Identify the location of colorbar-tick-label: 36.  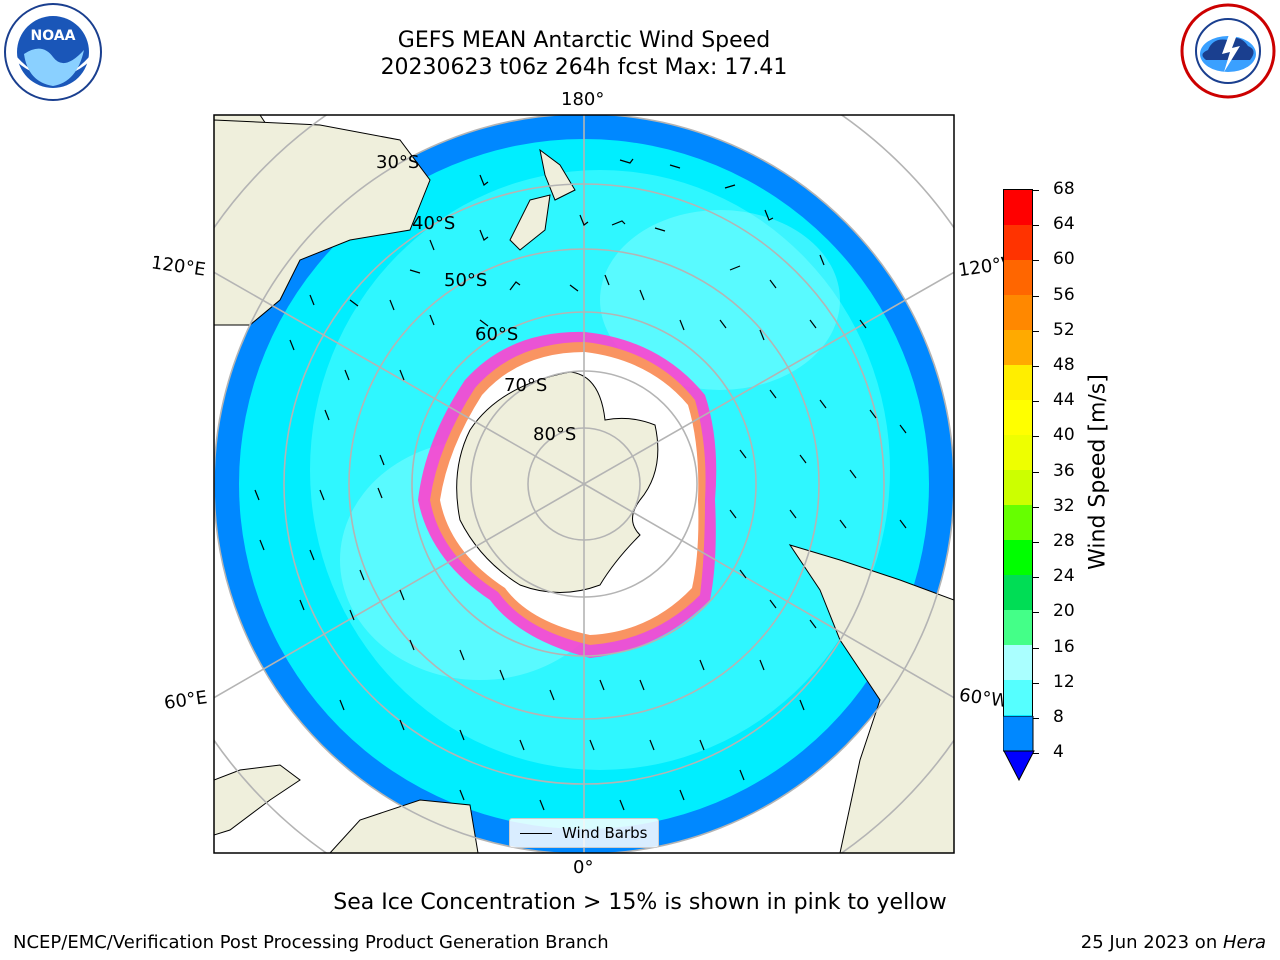
(1064, 470).